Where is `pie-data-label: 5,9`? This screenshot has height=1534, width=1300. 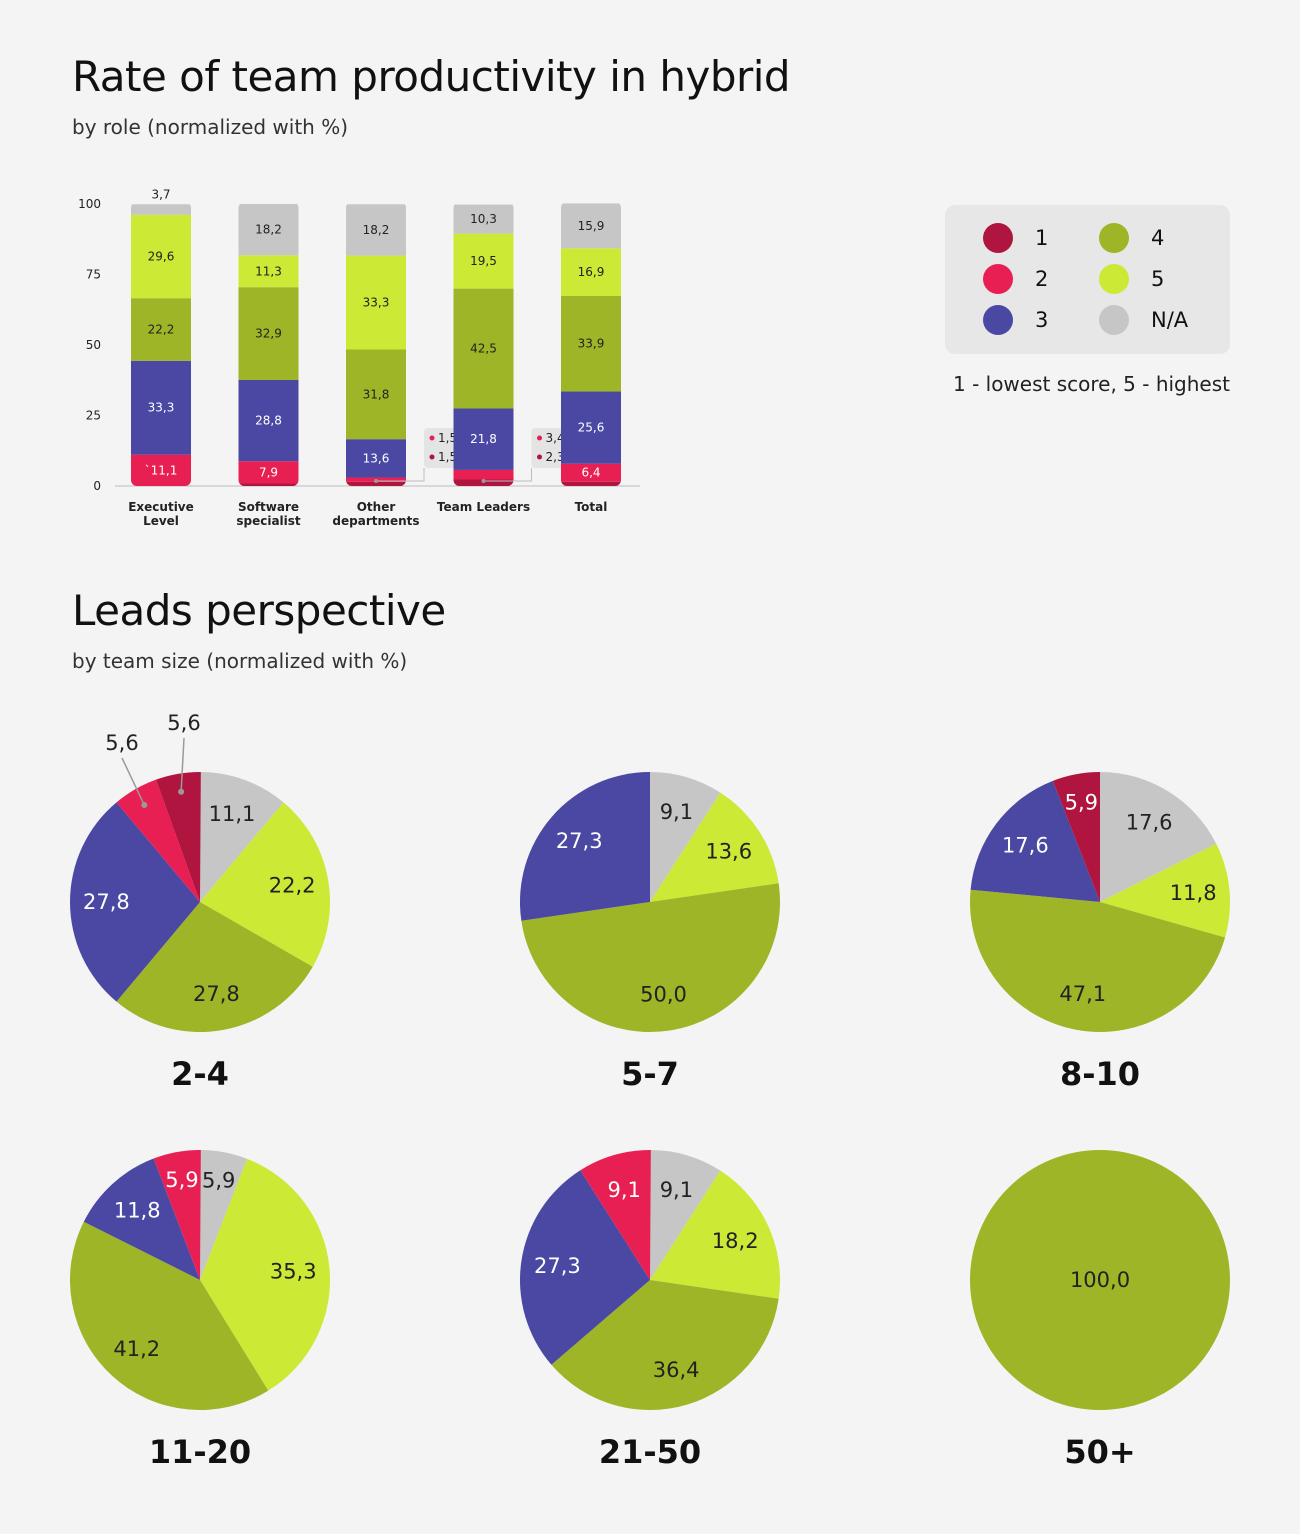 pie-data-label: 5,9 is located at coordinates (218, 1180).